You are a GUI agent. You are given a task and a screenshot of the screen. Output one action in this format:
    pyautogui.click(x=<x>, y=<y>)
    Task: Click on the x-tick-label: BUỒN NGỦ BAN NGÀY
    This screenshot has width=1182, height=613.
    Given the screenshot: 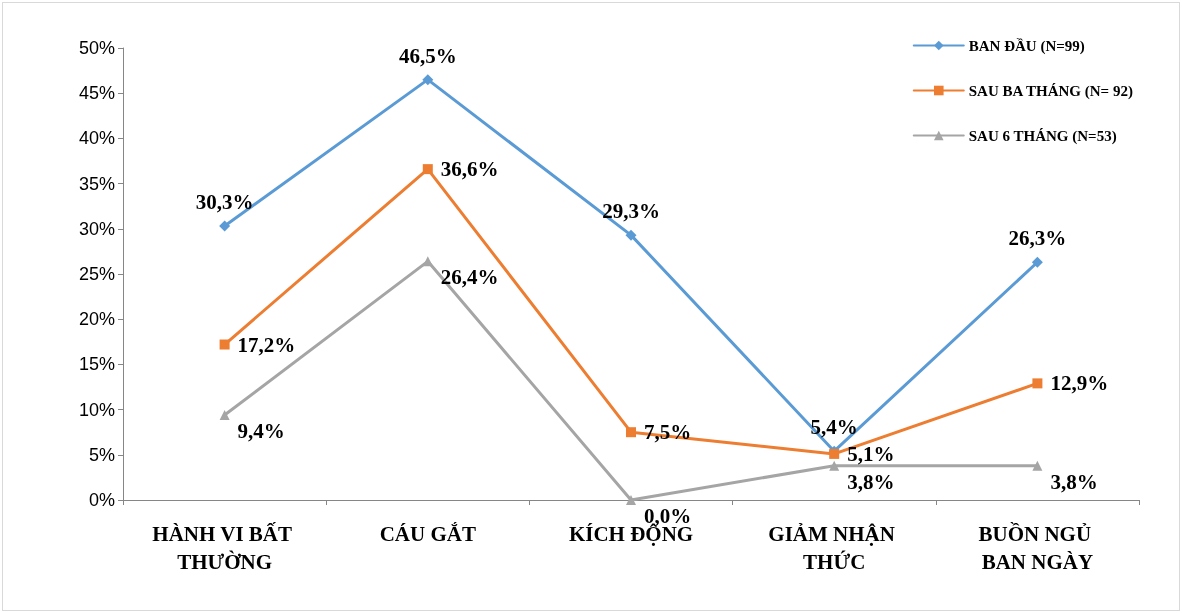 What is the action you would take?
    pyautogui.click(x=1037, y=548)
    